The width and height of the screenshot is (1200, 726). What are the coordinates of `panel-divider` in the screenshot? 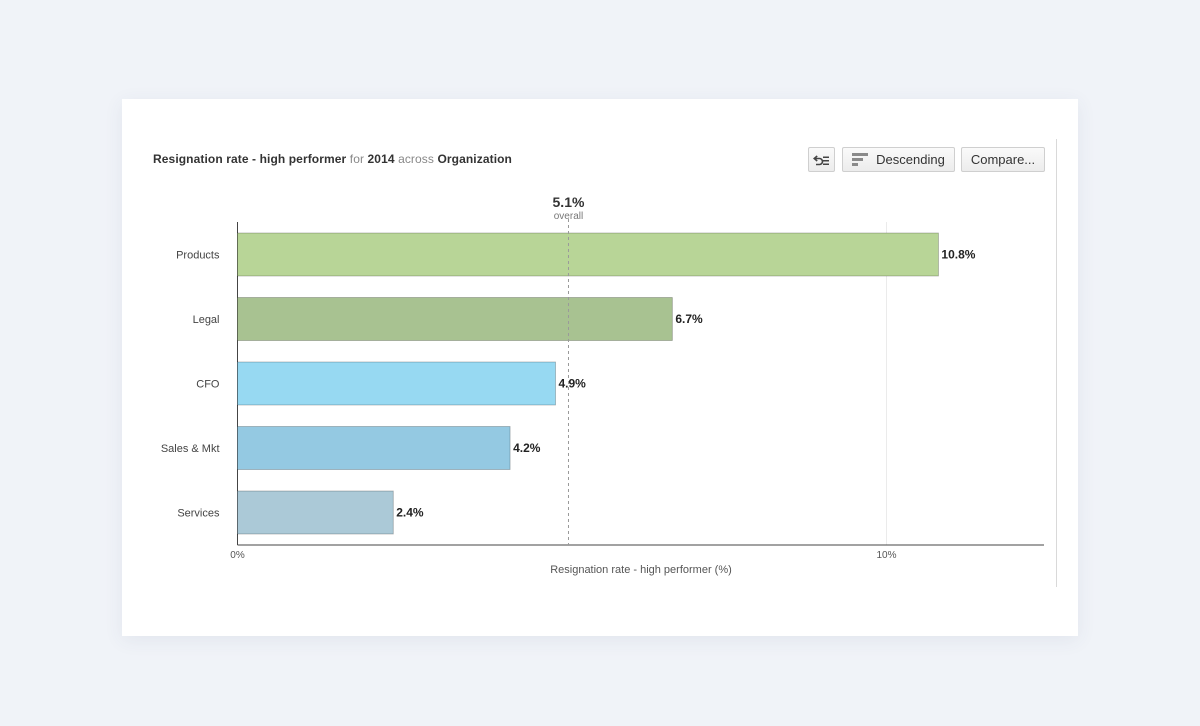 It's located at (1056, 363).